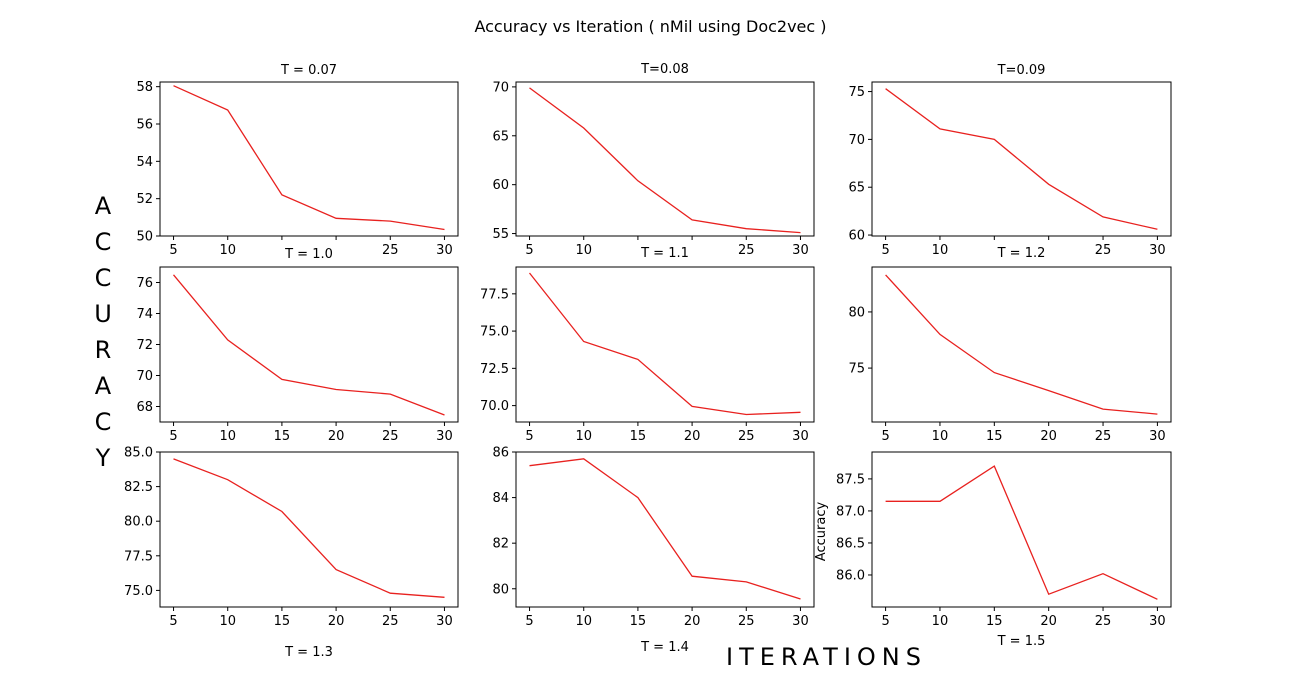 The image size is (1301, 682). I want to click on y-tick-label: 72, so click(144, 345).